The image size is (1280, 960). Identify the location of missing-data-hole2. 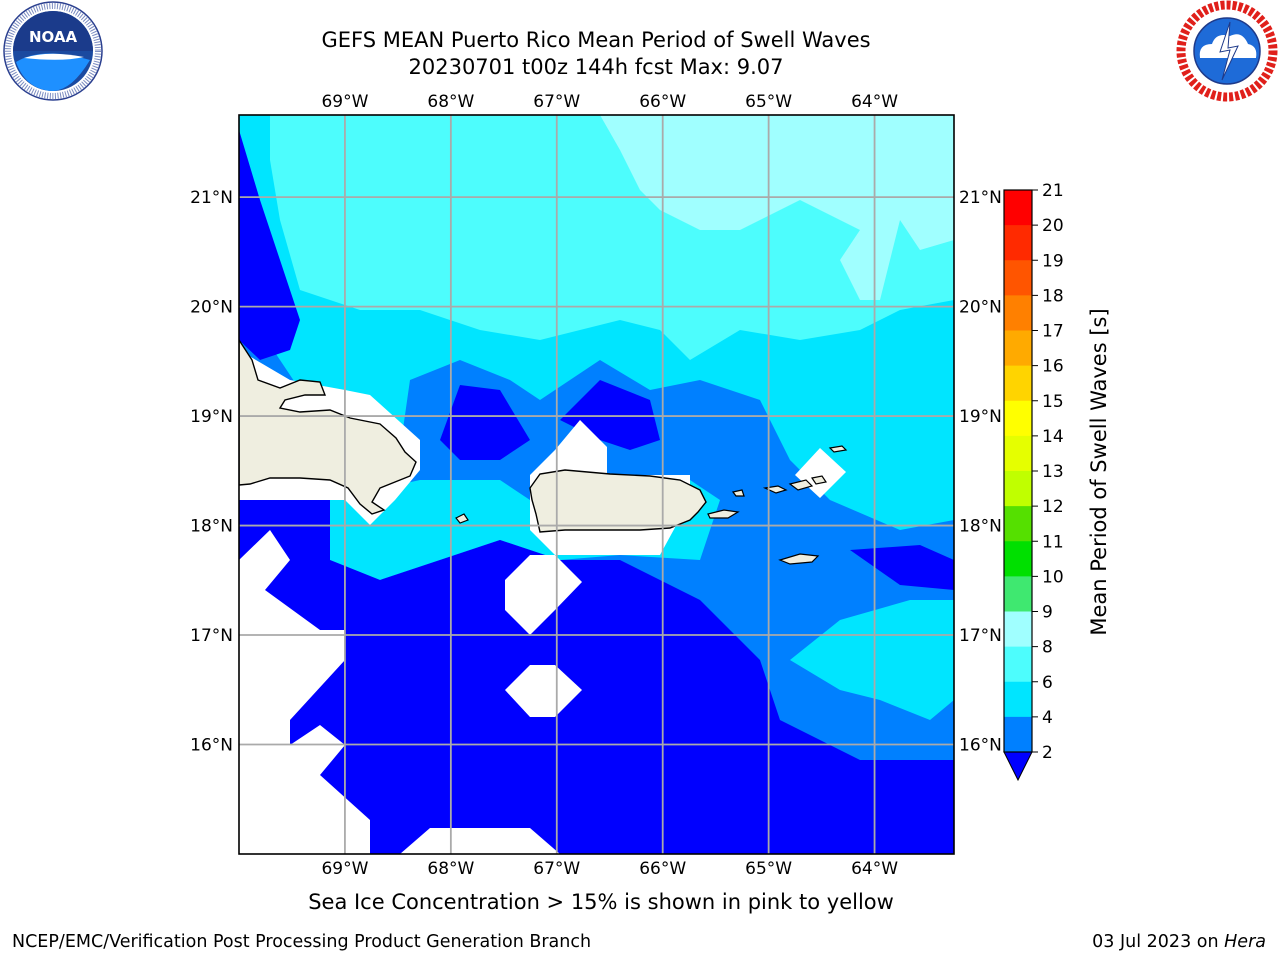
(543, 691).